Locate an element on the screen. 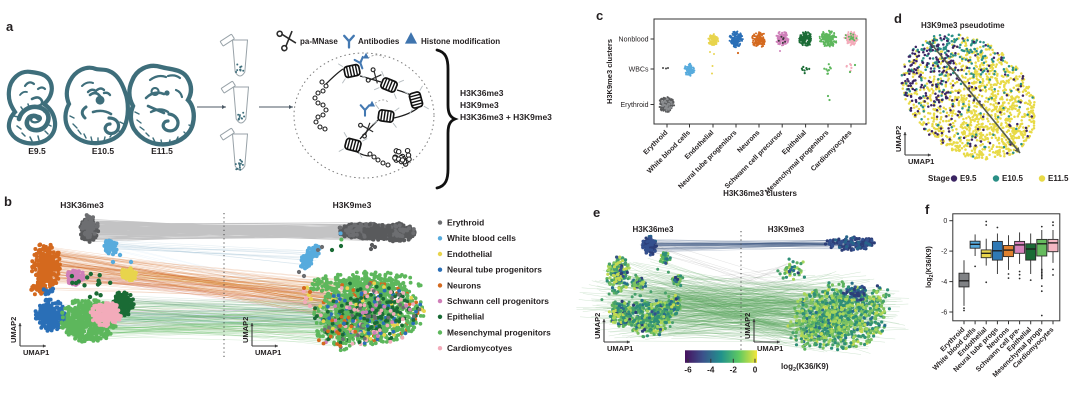  svg-text: WBCs is located at coordinates (639, 70).